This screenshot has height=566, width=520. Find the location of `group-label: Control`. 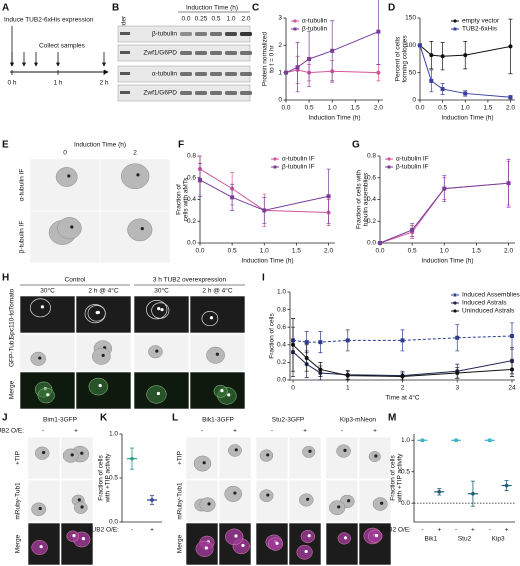

group-label: Control is located at coordinates (76, 280).